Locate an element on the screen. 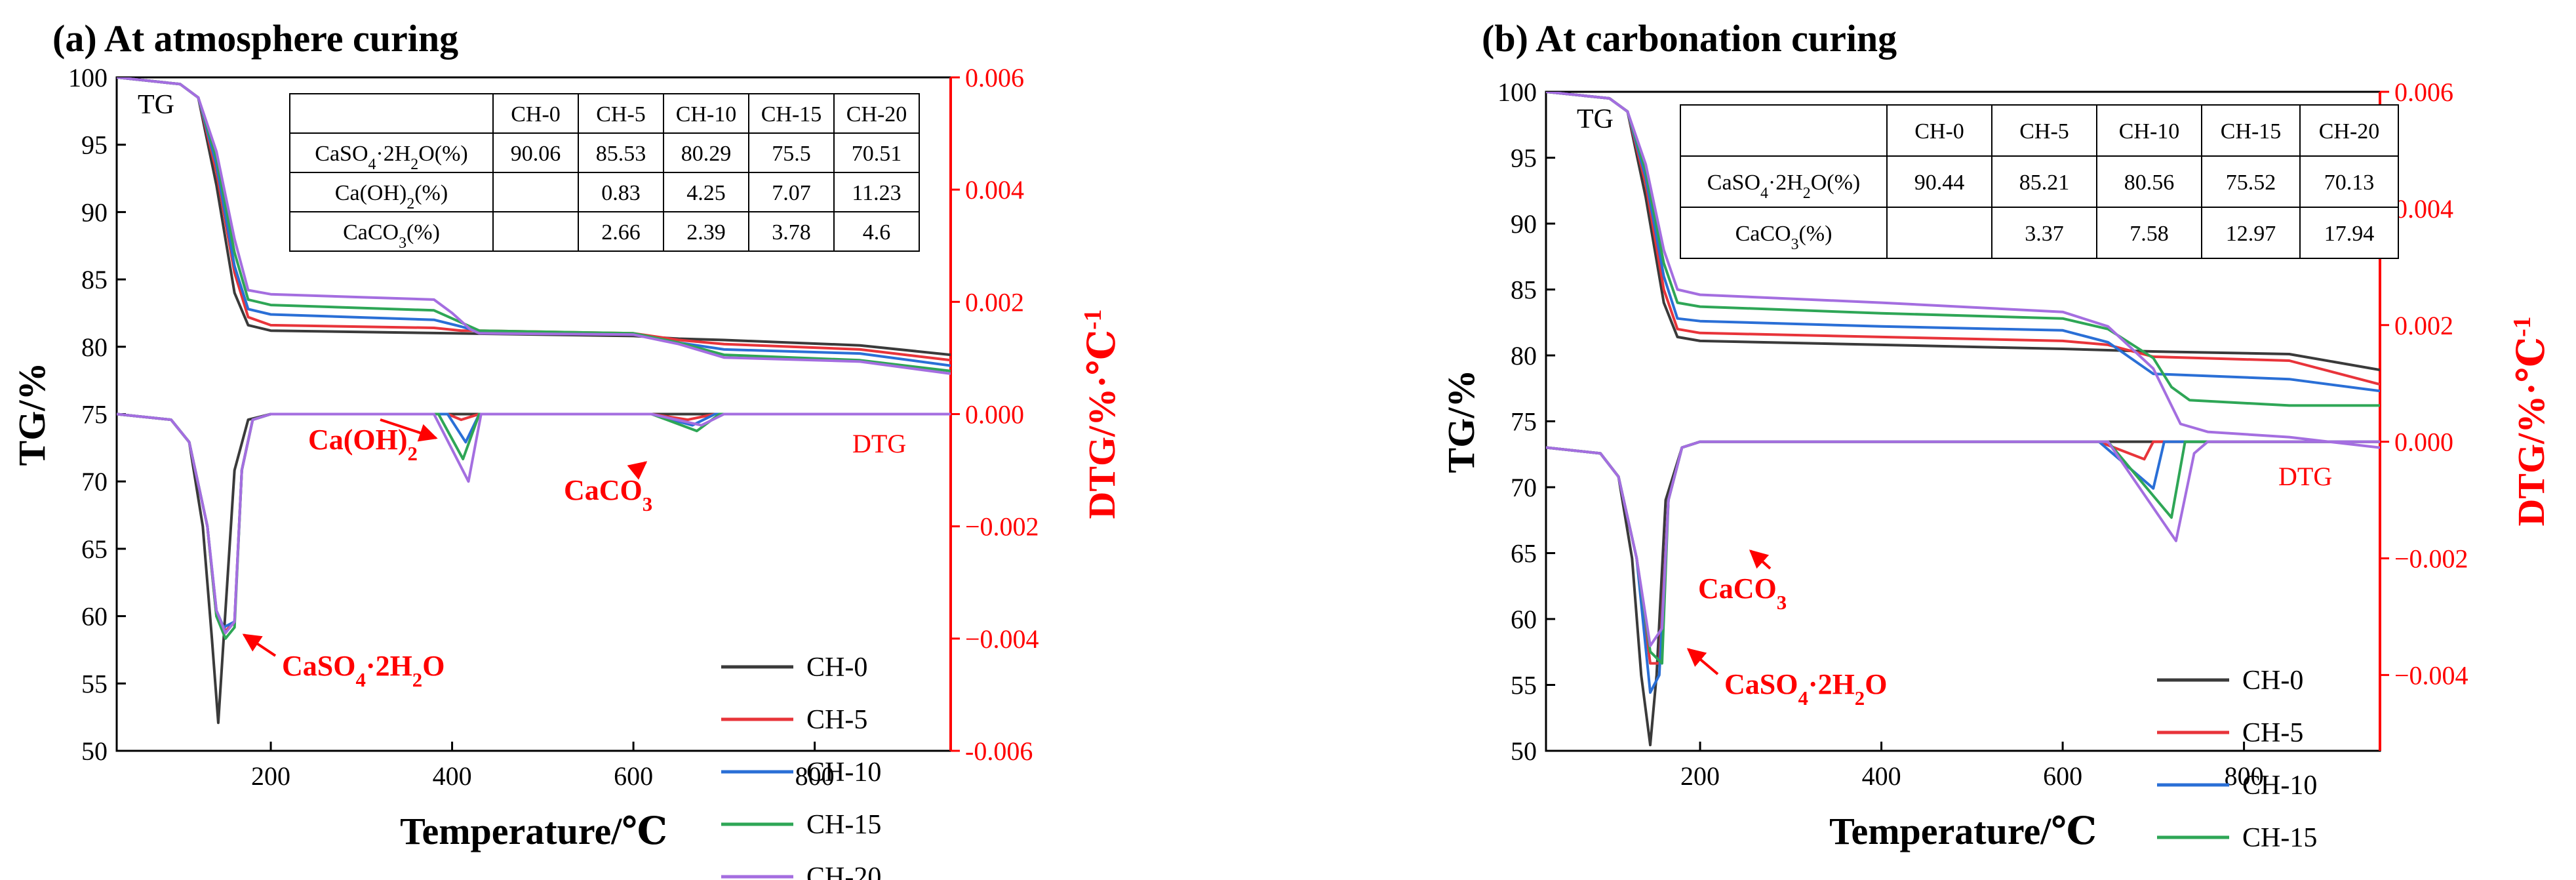  table-cell: 0.83 is located at coordinates (621, 193).